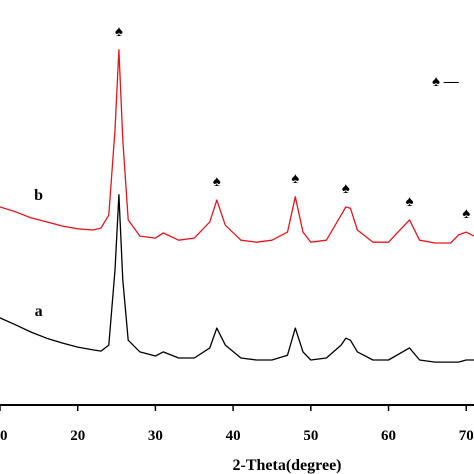 Image resolution: width=474 pixels, height=474 pixels. Describe the element at coordinates (77, 436) in the screenshot. I see `x-tick-label: 20` at that location.